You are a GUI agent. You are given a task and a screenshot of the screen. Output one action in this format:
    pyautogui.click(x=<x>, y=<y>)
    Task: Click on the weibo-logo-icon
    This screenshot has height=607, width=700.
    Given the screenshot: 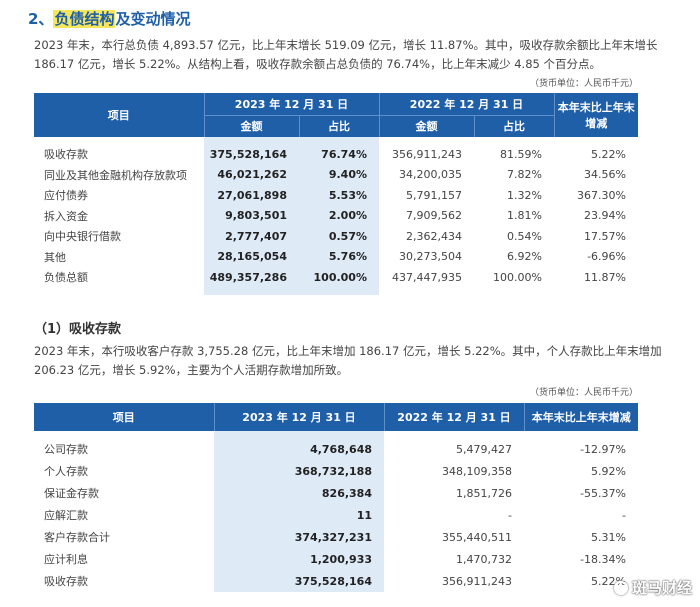 What is the action you would take?
    pyautogui.click(x=620, y=588)
    